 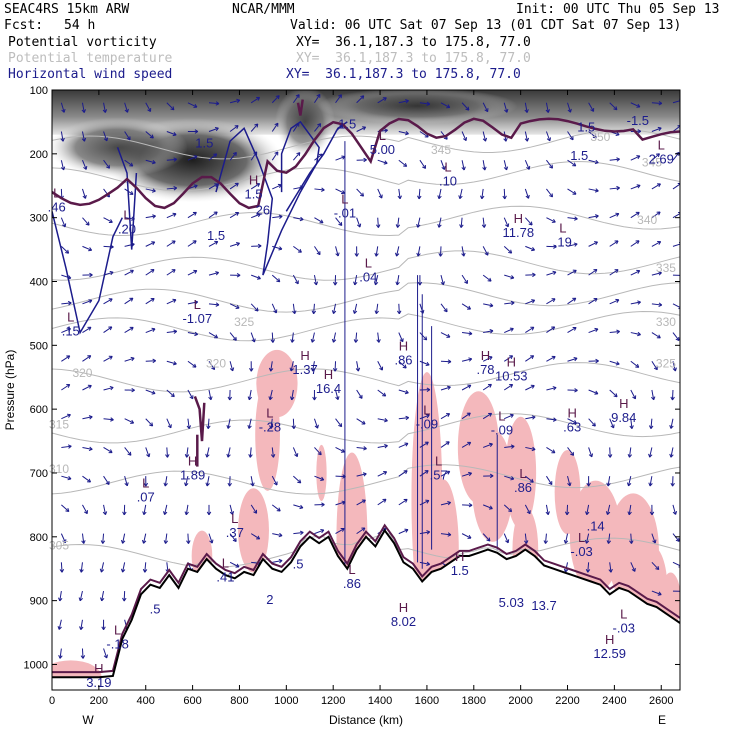 What do you see at coordinates (253, 194) in the screenshot?
I see `extremum-value: 1.5` at bounding box center [253, 194].